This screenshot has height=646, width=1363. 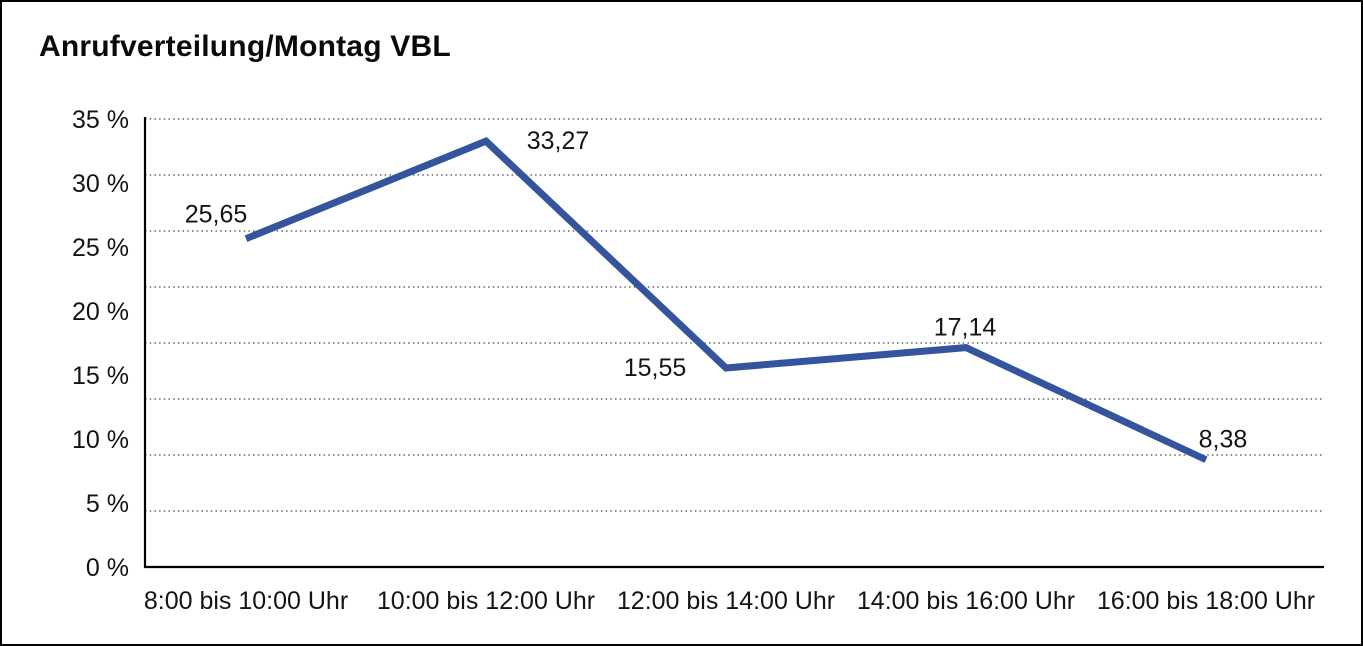 What do you see at coordinates (100, 376) in the screenshot?
I see `y-tick-label: 15 %` at bounding box center [100, 376].